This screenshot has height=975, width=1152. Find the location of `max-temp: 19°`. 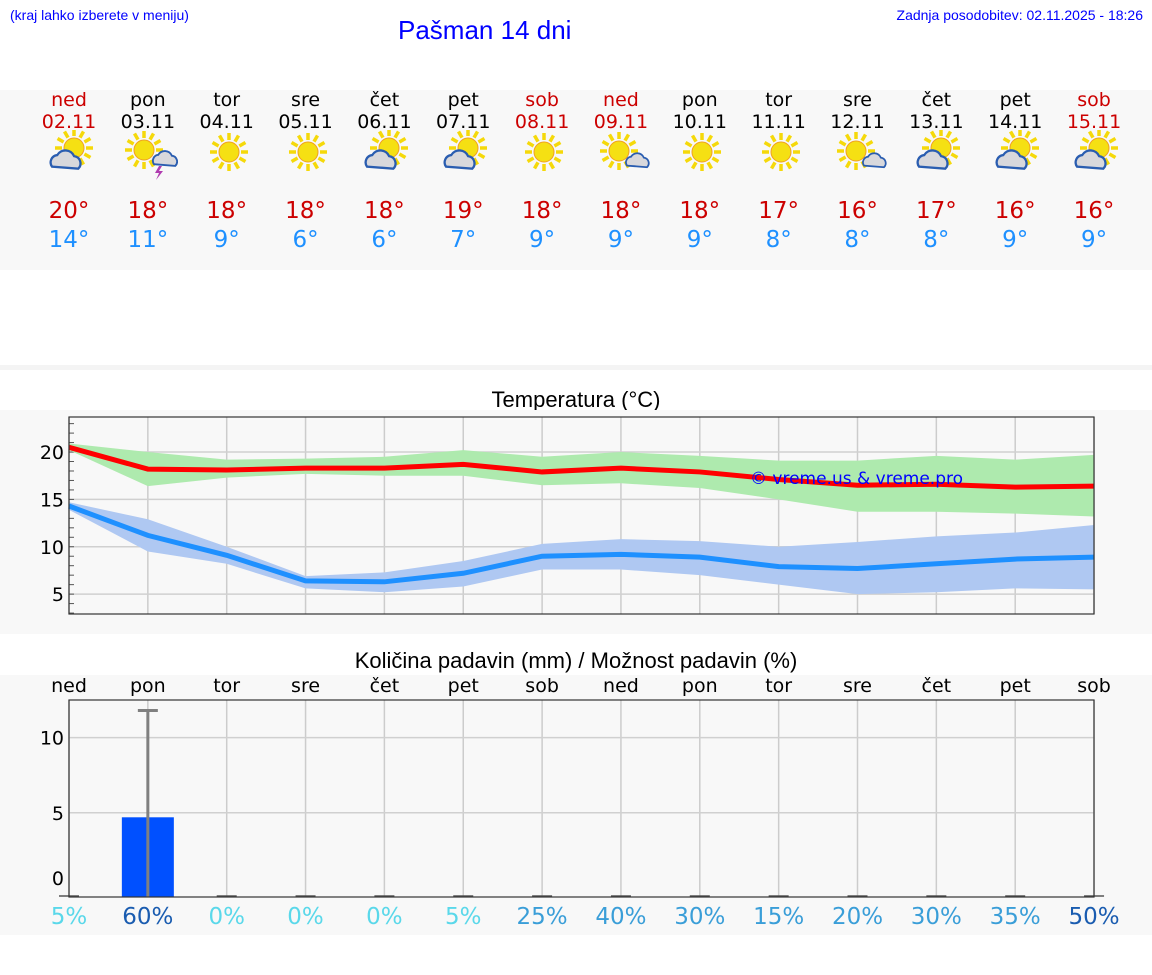

max-temp: 19° is located at coordinates (463, 211).